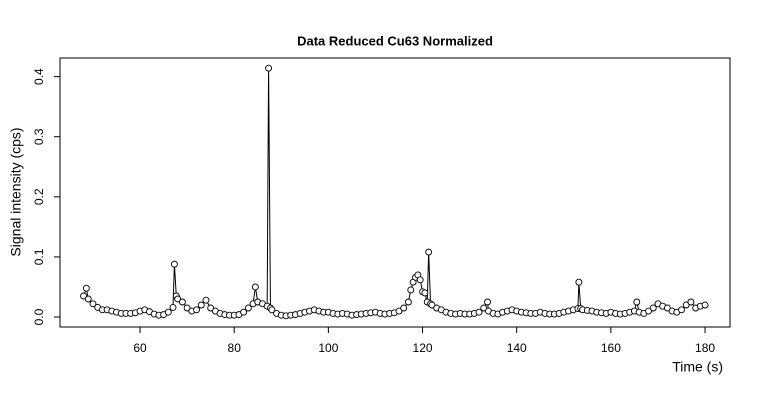  I want to click on x-tick-label: 80, so click(235, 348).